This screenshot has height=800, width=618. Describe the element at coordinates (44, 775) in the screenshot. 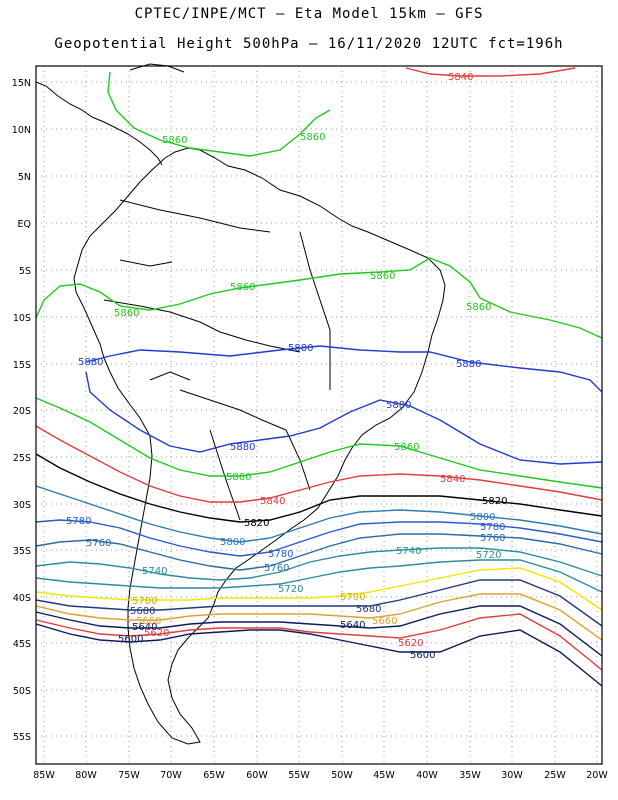

I see `lon-label: 85W` at that location.